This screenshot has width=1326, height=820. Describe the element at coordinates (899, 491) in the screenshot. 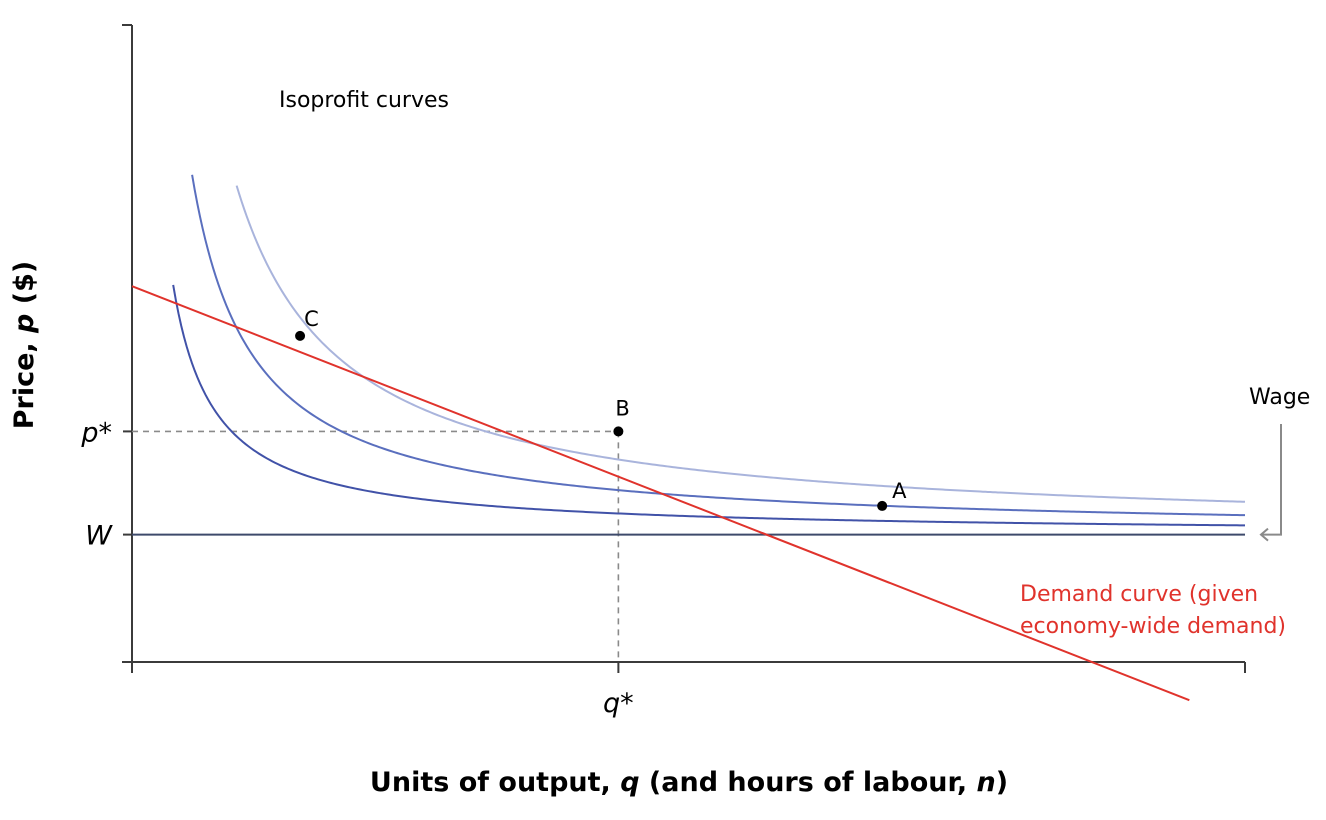

I see `point-label-a: A` at that location.